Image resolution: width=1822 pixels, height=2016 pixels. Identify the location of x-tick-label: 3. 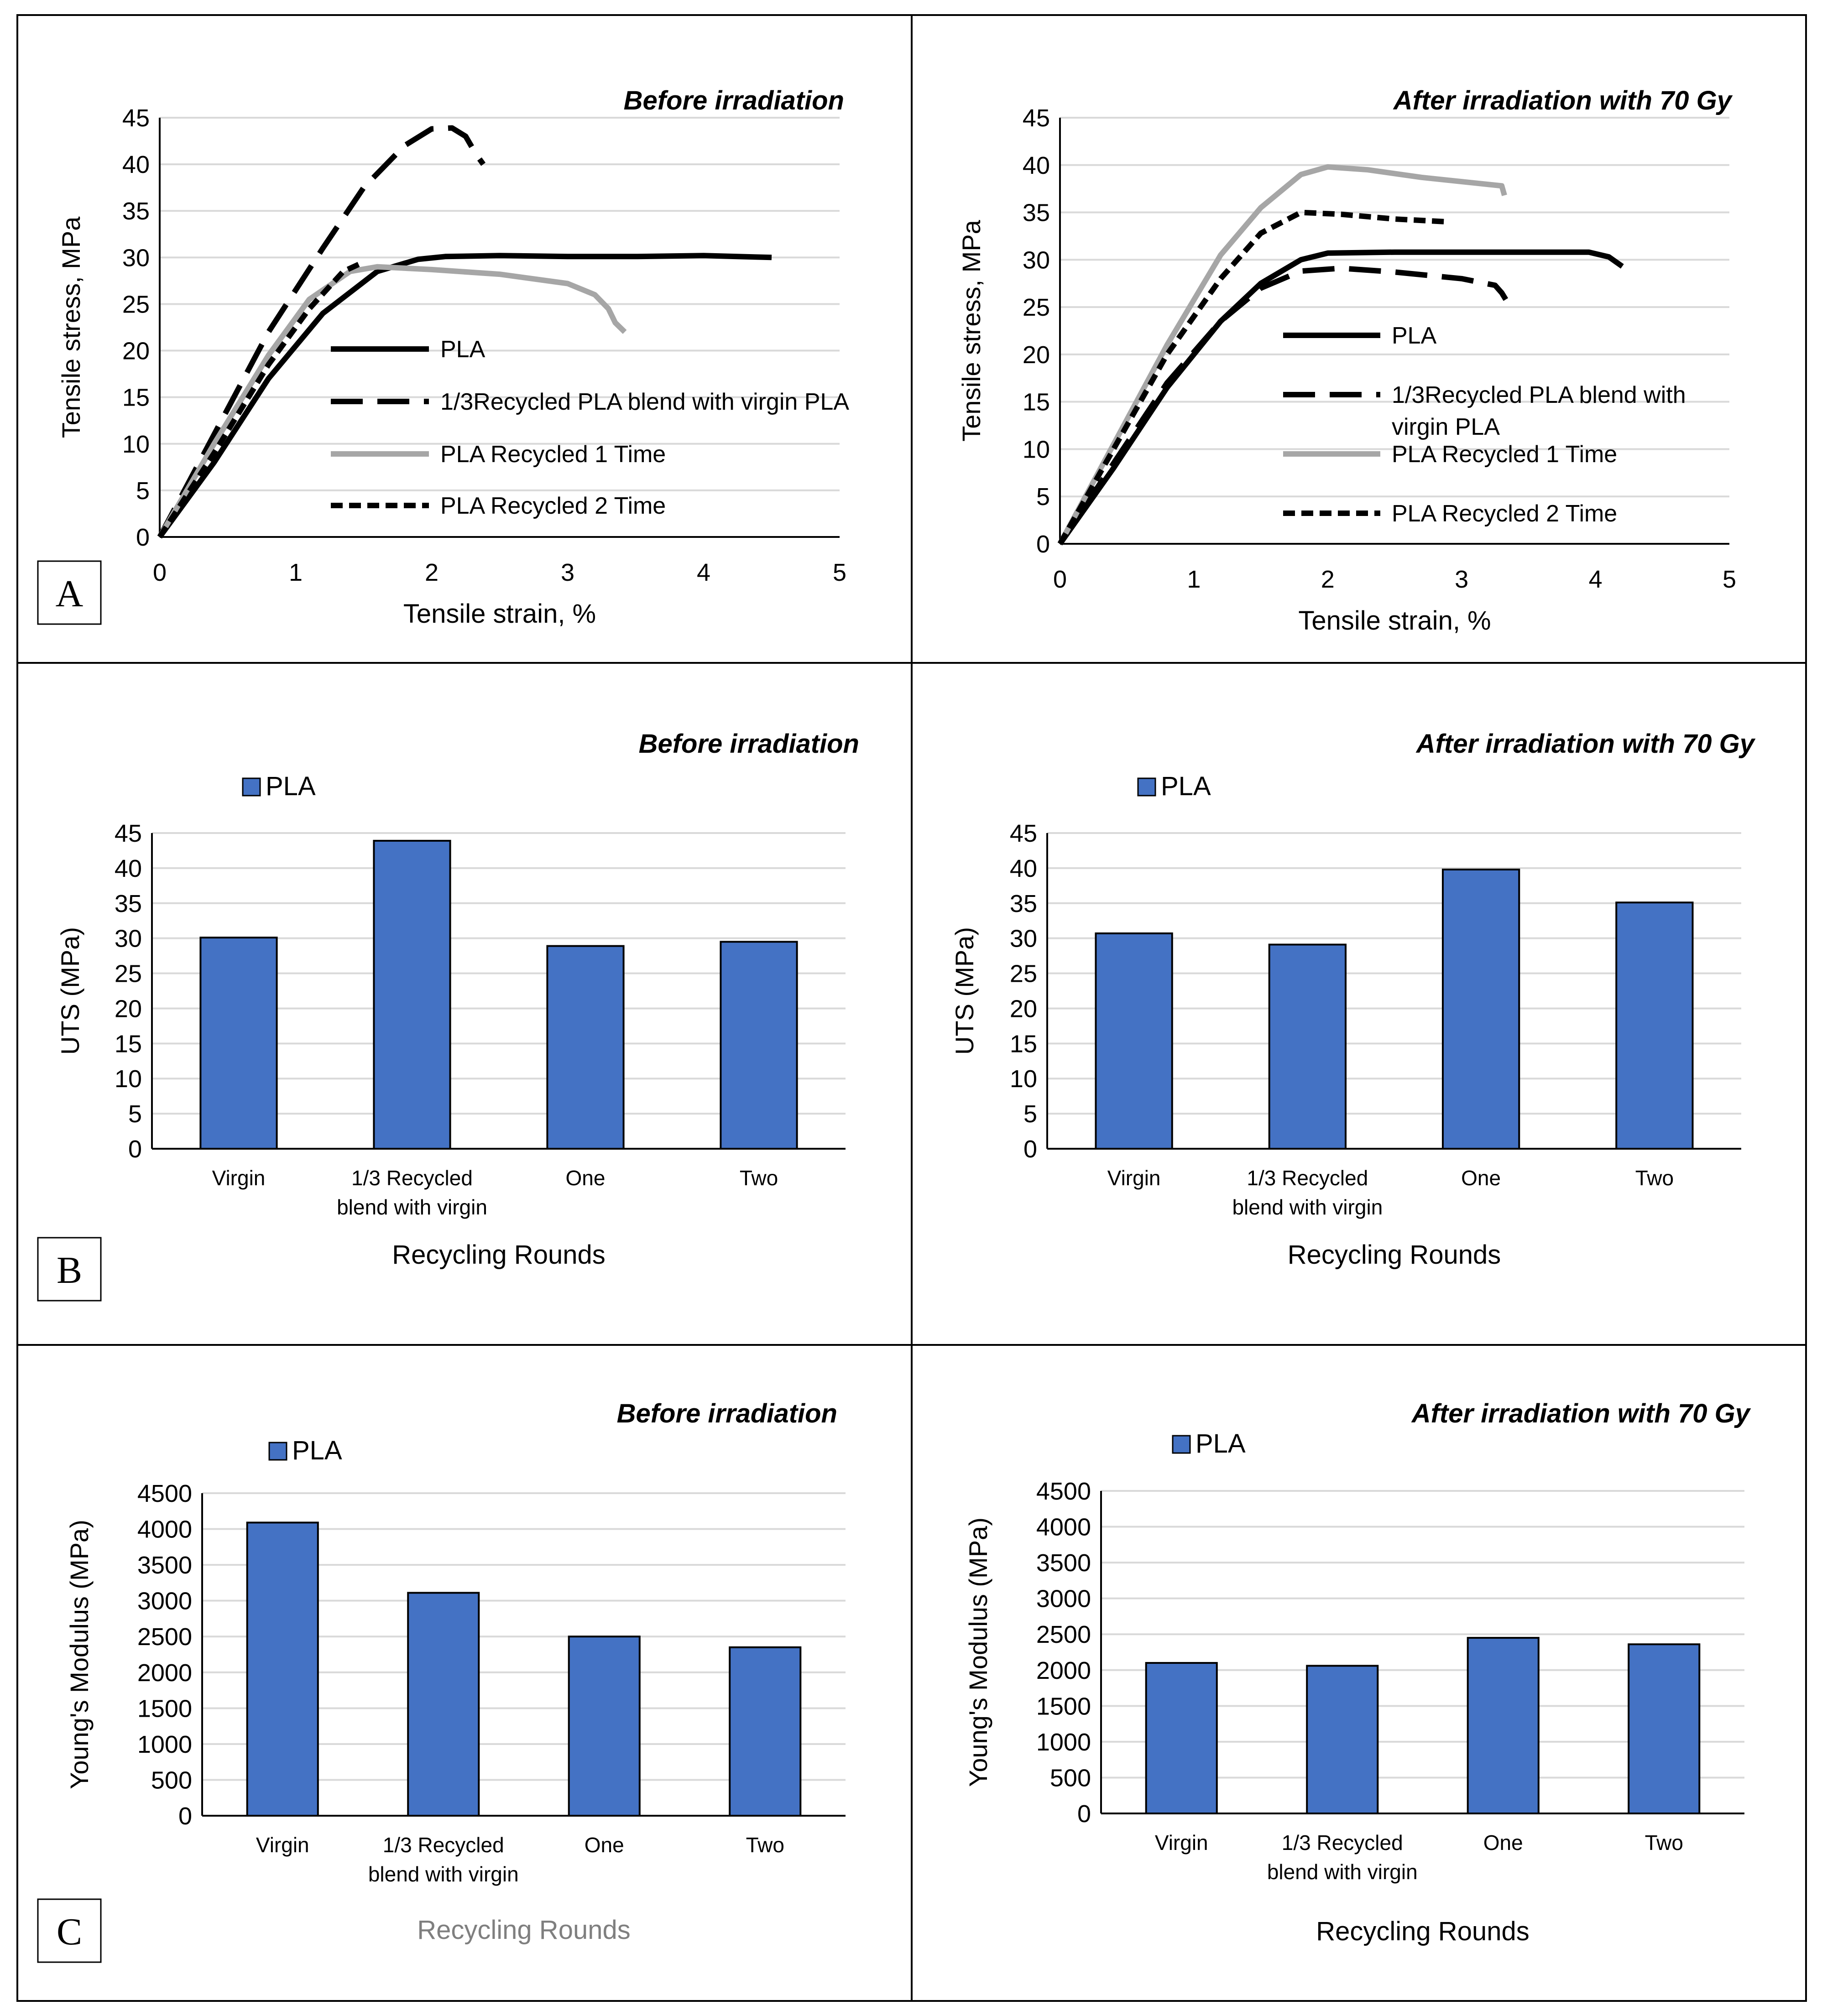
(567, 572).